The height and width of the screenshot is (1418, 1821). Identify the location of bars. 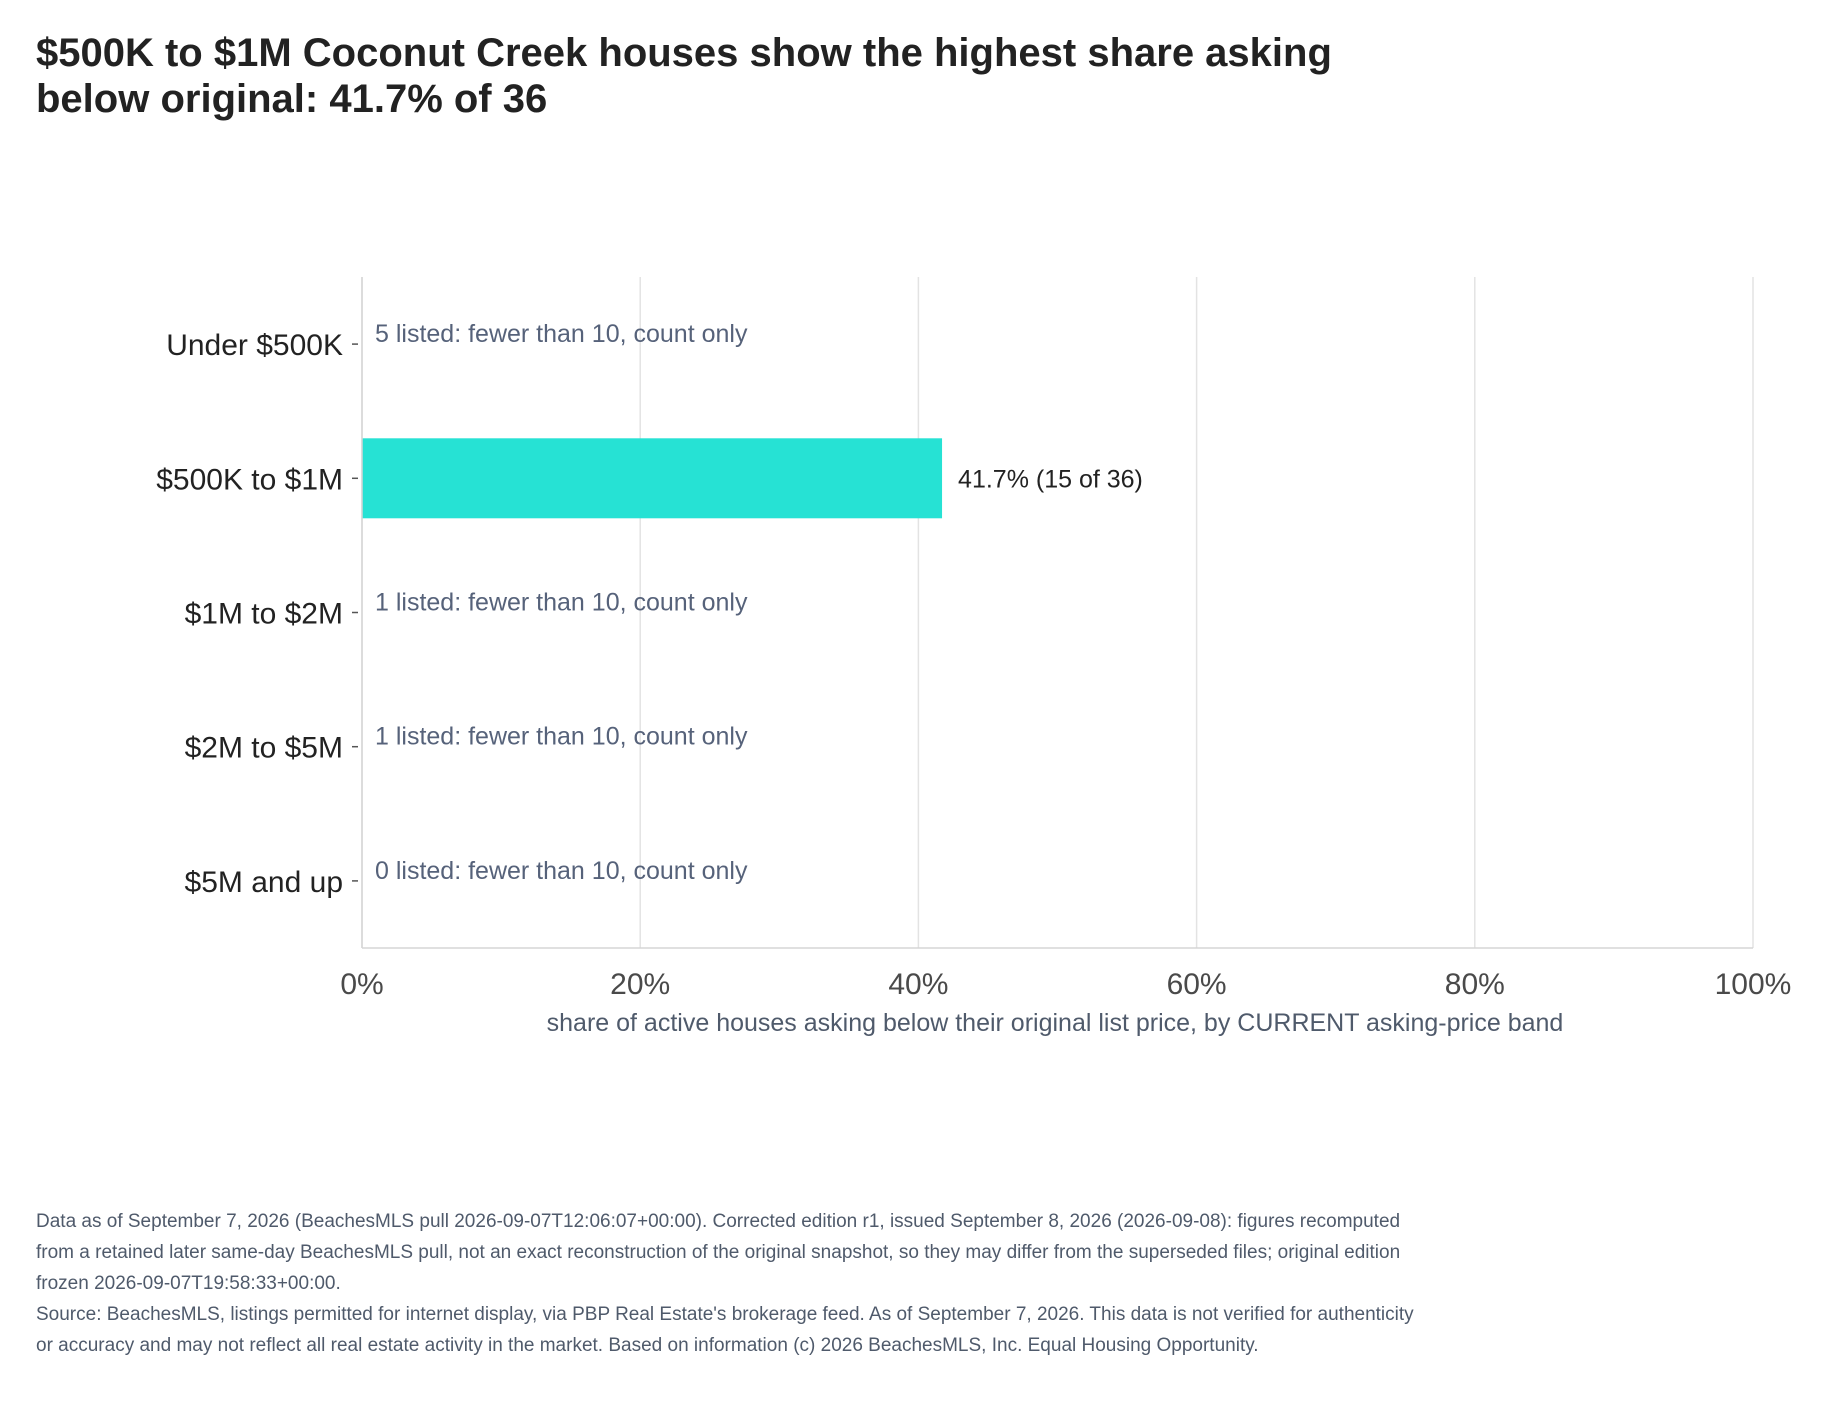
(652, 478).